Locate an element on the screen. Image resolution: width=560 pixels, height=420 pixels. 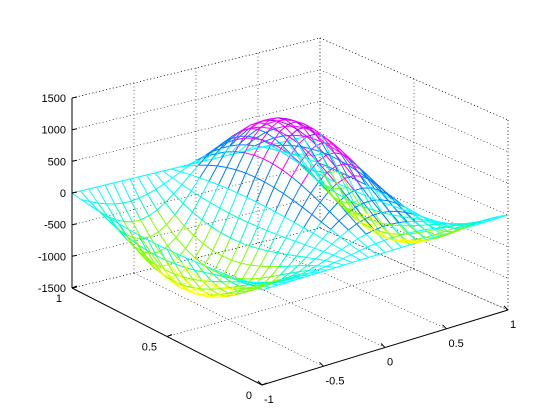
z-tick-label: -500 is located at coordinates (55, 226).